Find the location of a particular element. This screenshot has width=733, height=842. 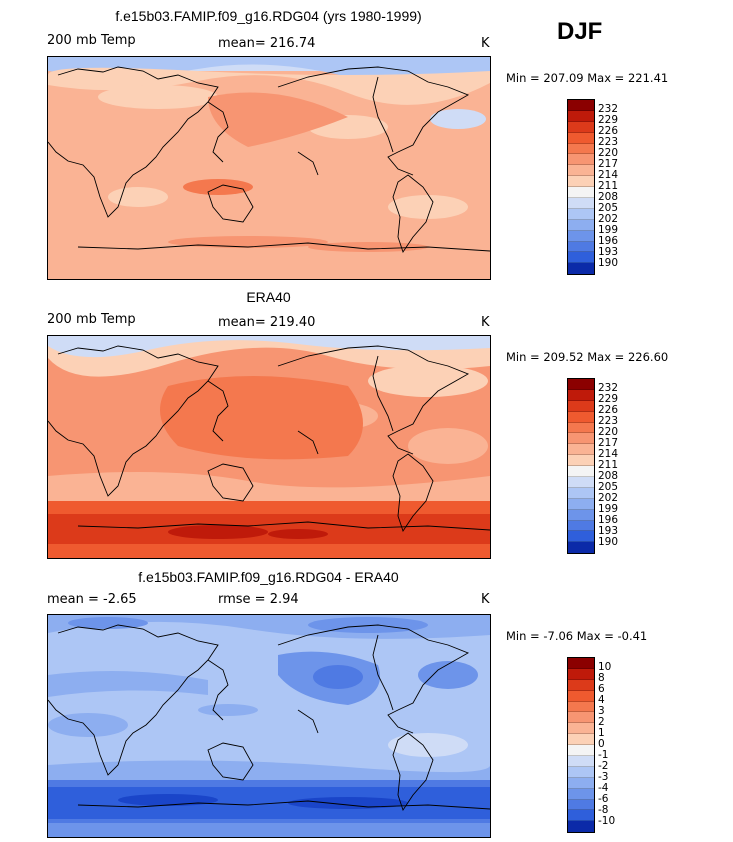

tick-label: -8 is located at coordinates (603, 810).